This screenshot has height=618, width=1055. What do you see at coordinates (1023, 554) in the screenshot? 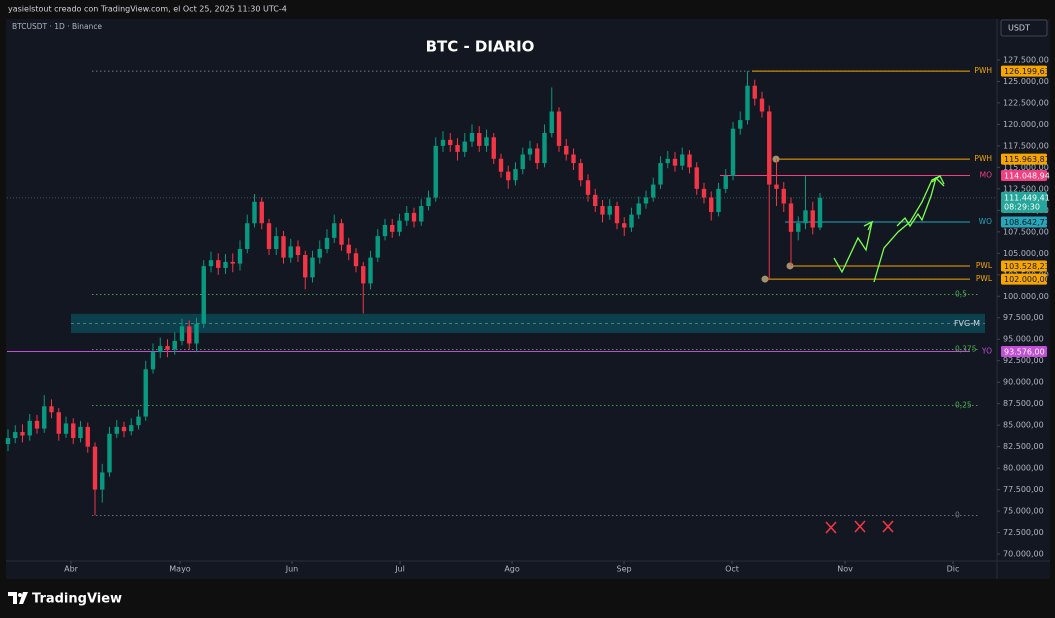
I see `y-tick-label: 70.000,00` at bounding box center [1023, 554].